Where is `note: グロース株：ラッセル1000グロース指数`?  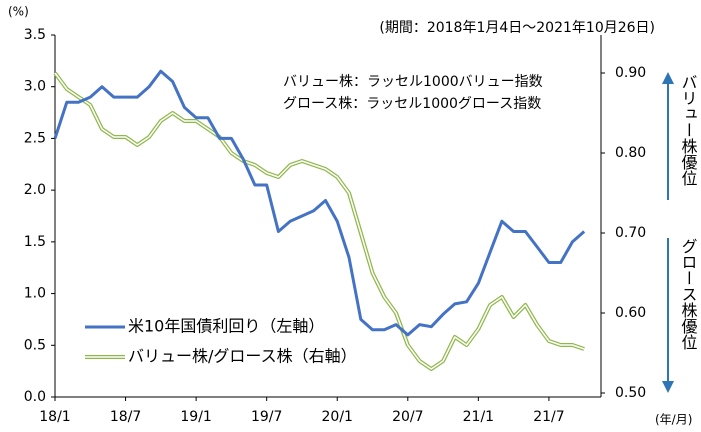
note: グロース株：ラッセル1000グロース指数 is located at coordinates (412, 104).